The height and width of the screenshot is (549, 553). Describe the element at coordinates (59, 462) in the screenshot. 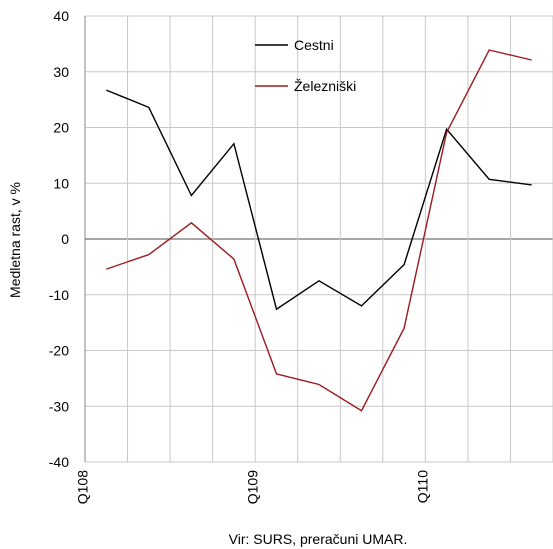

I see `y-tick-label: -40` at that location.